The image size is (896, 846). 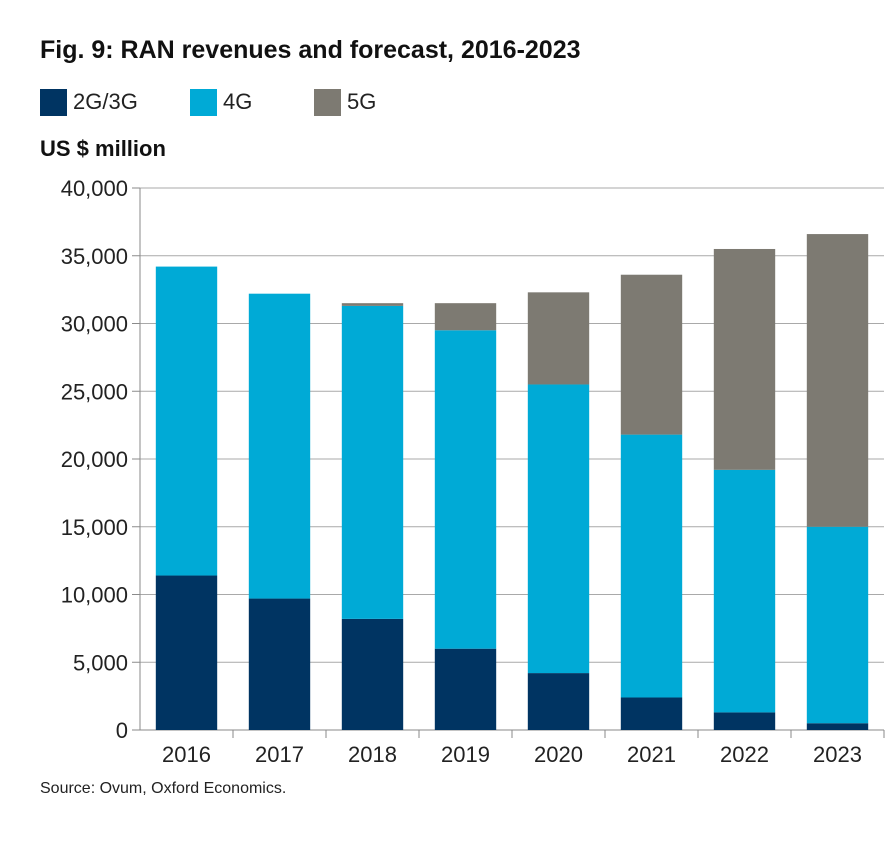 I want to click on bar-5g-2021, so click(x=651, y=354).